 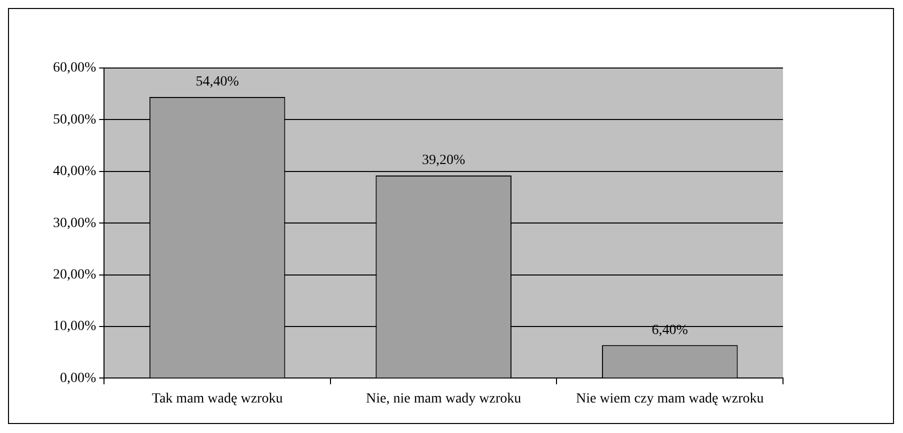 What do you see at coordinates (74, 172) in the screenshot?
I see `y-tick-label: 40,00%` at bounding box center [74, 172].